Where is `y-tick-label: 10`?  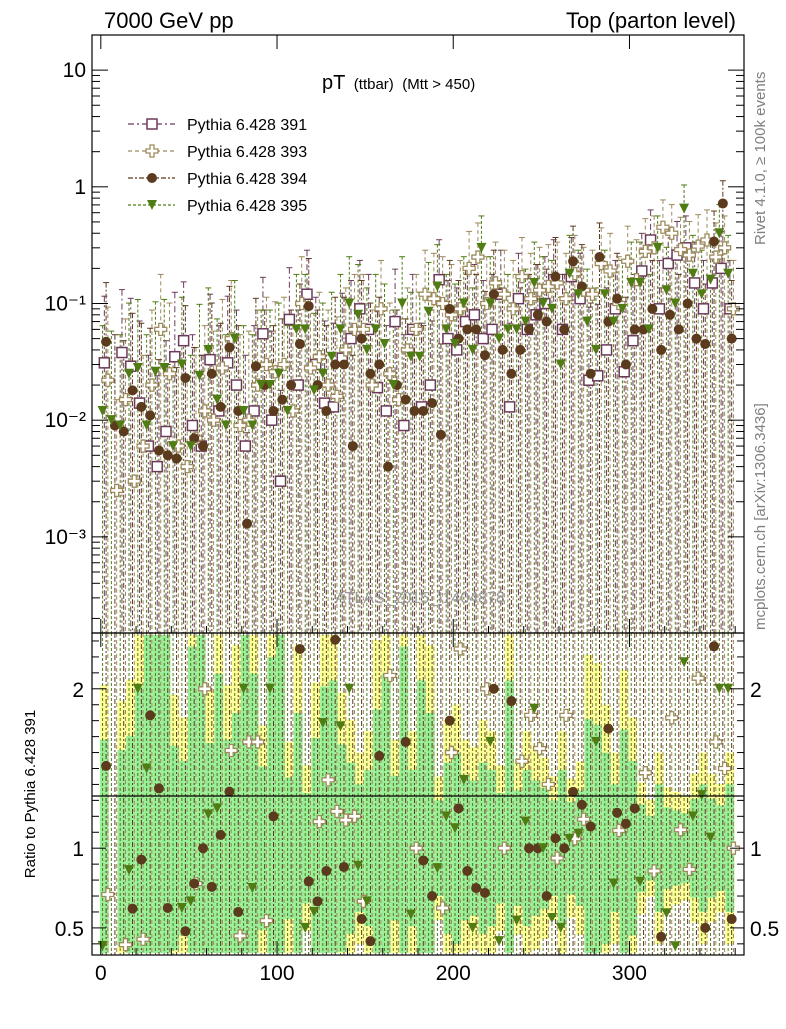
y-tick-label: 10 is located at coordinates (74, 70).